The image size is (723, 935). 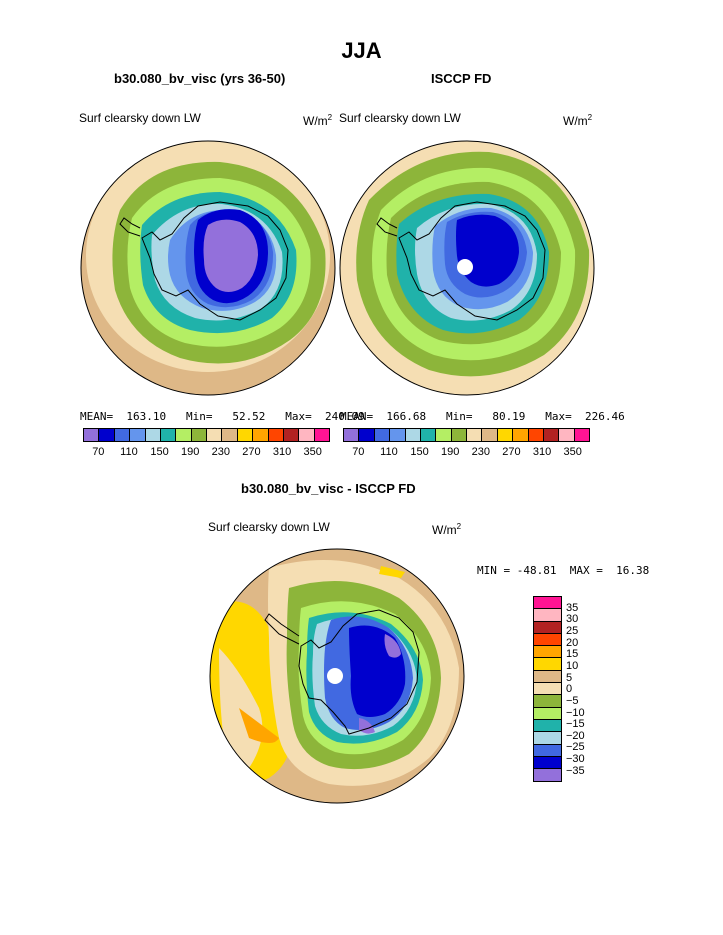 I want to click on panel1-variable-label: Surf clearsky down LW, so click(x=140, y=118).